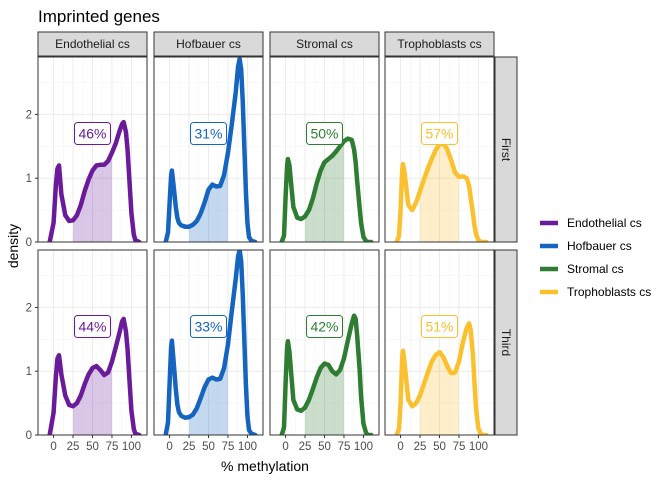 This screenshot has width=672, height=480. I want to click on legend-item-endothelial-cs: Endothelial cs, so click(591, 223).